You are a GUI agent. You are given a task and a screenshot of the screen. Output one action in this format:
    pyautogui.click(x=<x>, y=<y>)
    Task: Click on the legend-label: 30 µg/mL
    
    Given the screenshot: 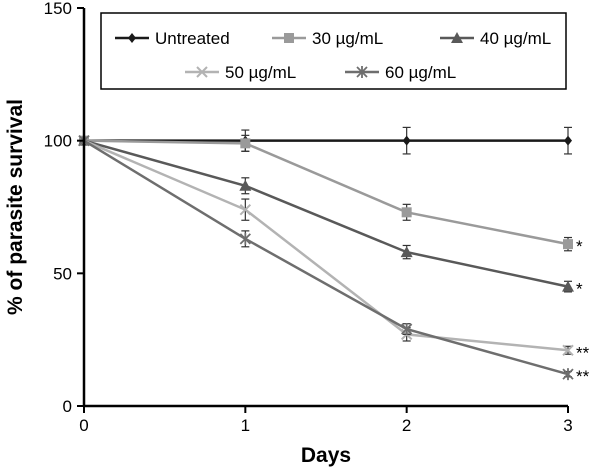 What is the action you would take?
    pyautogui.click(x=347, y=38)
    